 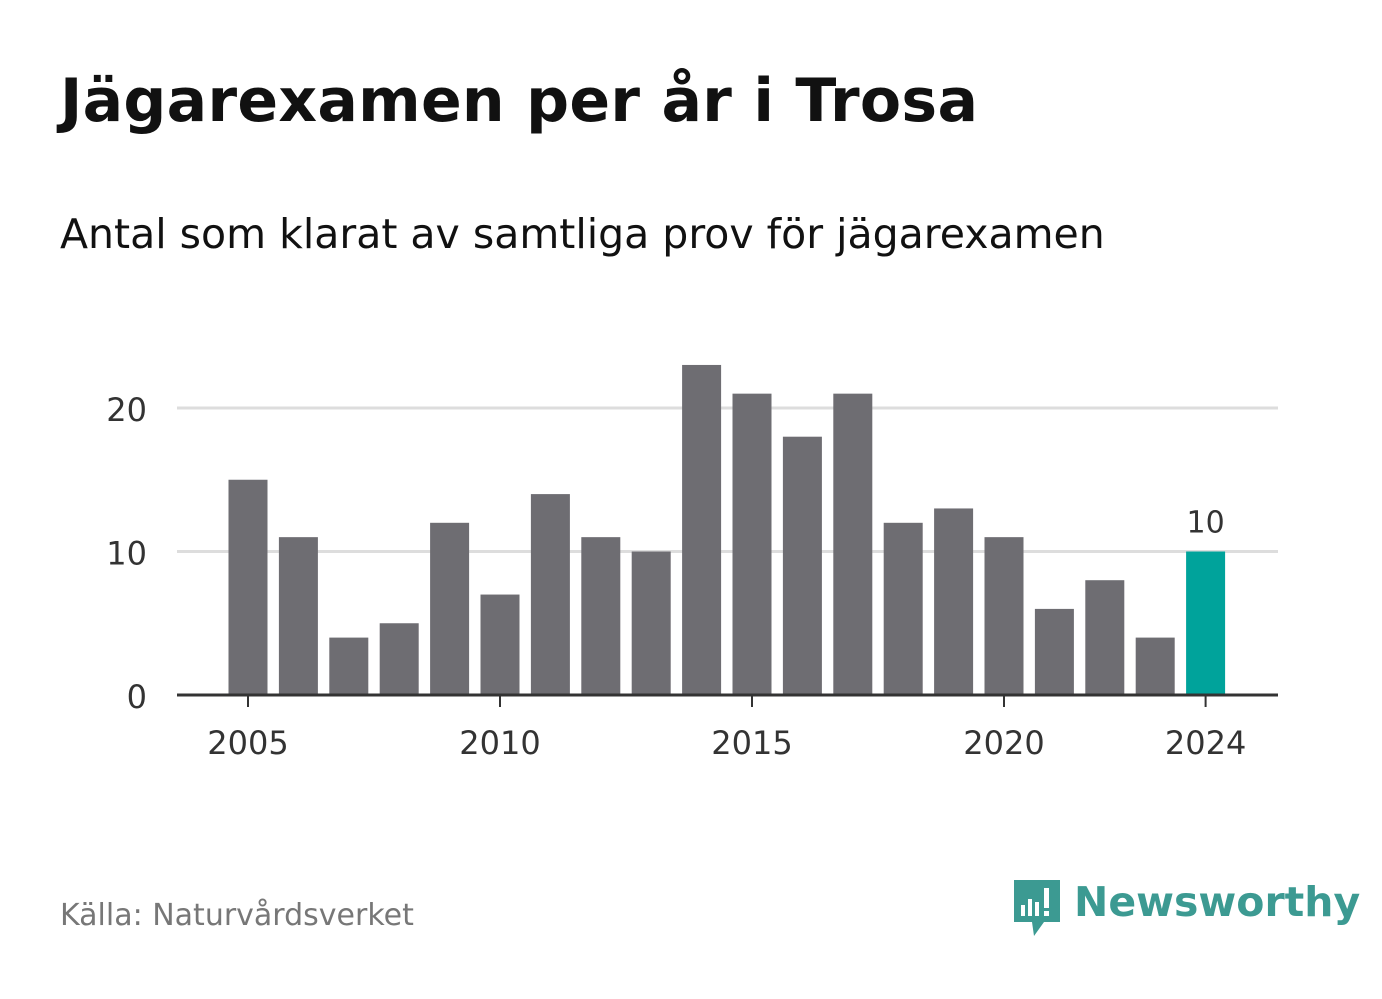 I want to click on bar-2022, so click(x=1105, y=637).